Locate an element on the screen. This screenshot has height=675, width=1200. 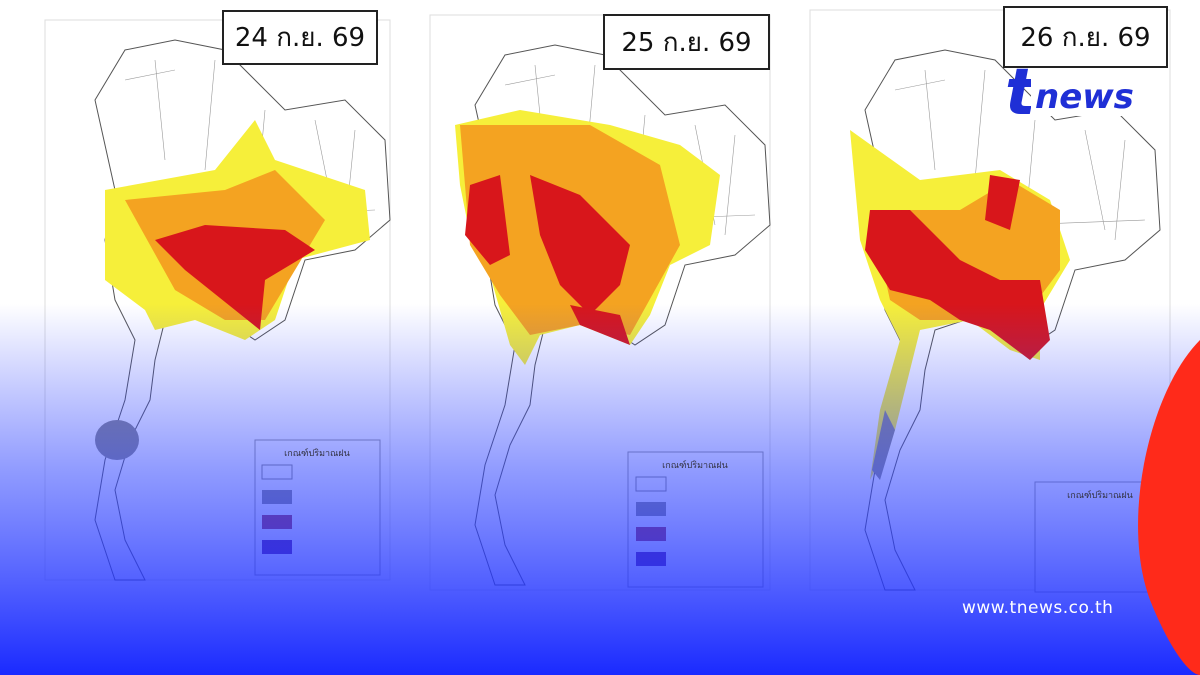
logo: t news is located at coordinates (1075, 93).